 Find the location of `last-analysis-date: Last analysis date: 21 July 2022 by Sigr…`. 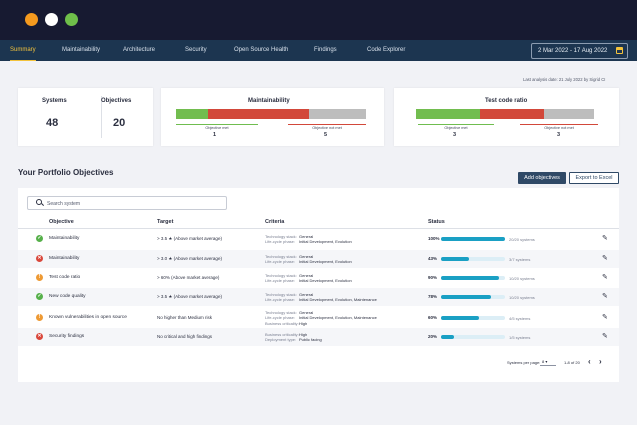

last-analysis-date: Last analysis date: 21 July 2022 by Sigr… is located at coordinates (564, 79).